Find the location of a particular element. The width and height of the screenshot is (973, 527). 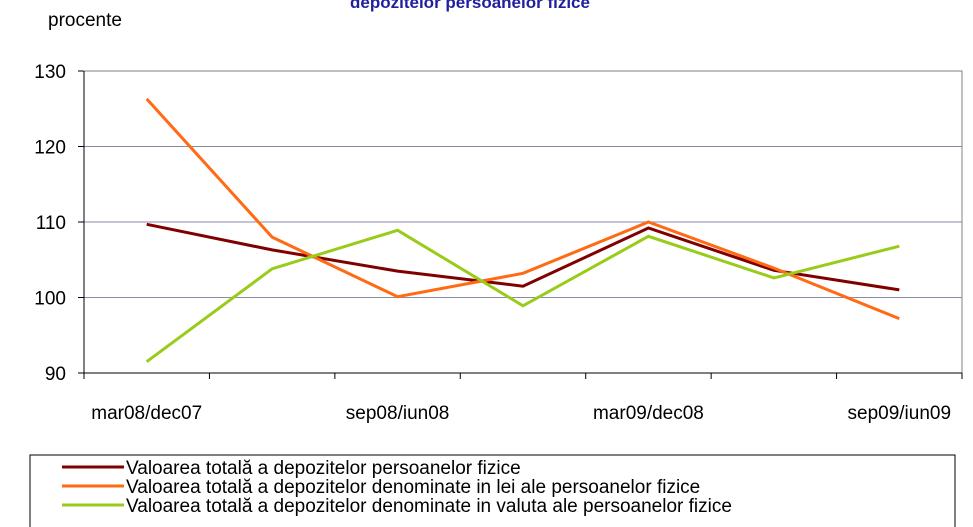

x-tick-label: mar08/dec07 is located at coordinates (146, 413).